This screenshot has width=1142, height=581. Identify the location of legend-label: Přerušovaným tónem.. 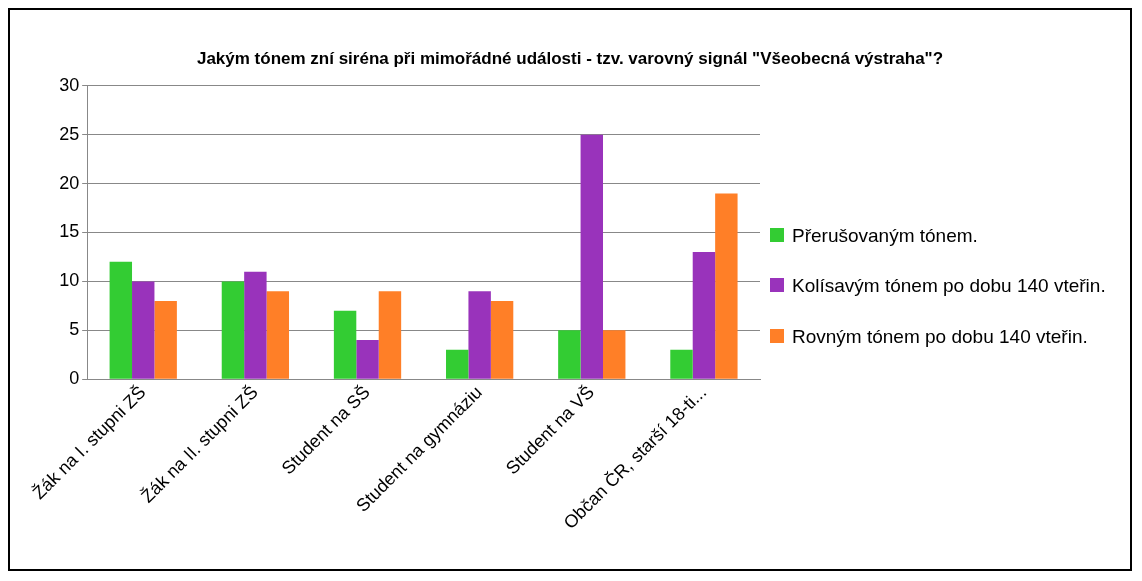
(885, 235).